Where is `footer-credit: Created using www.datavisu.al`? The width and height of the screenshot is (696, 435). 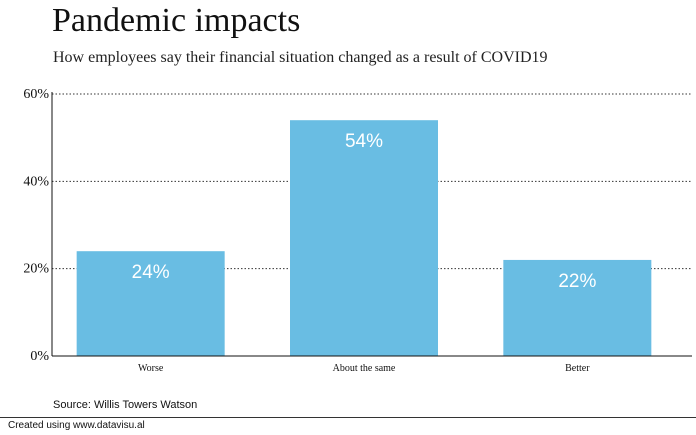
footer-credit: Created using www.datavisu.al is located at coordinates (76, 425).